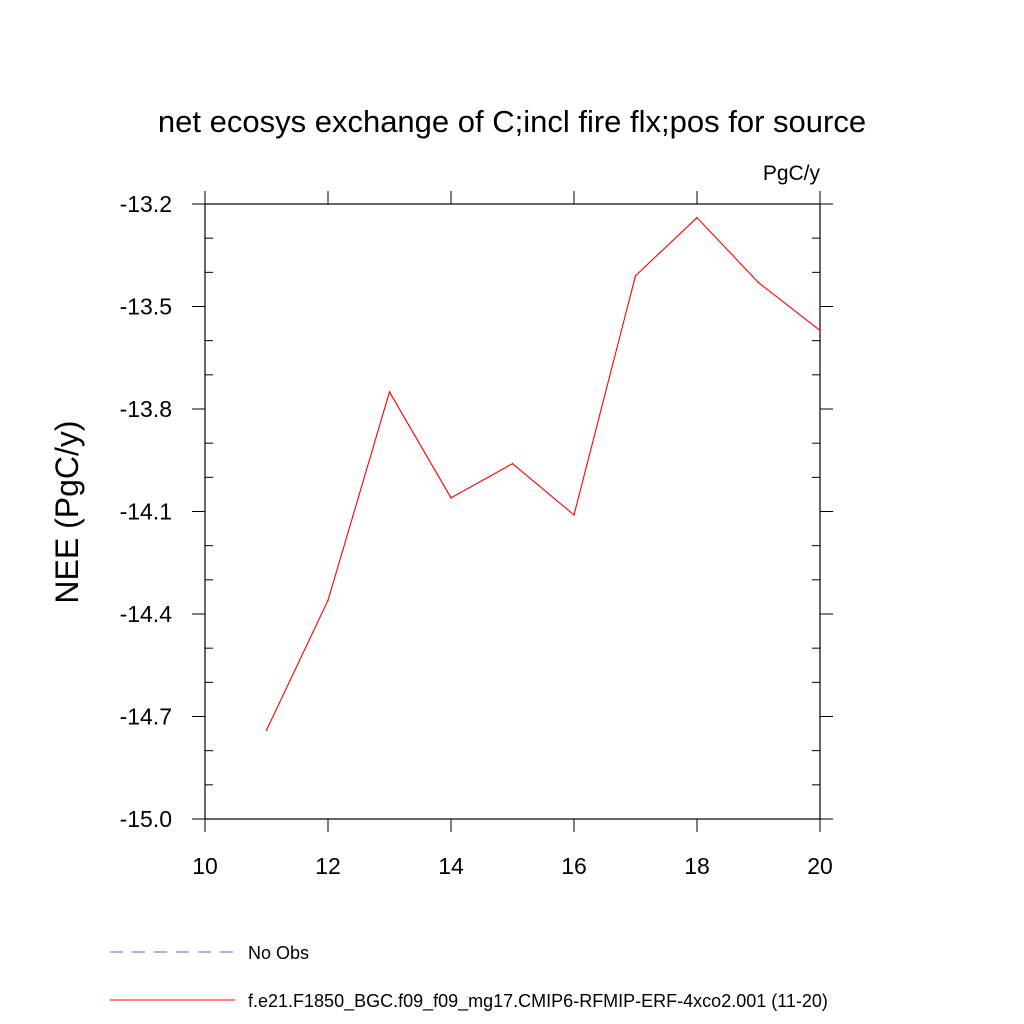 The height and width of the screenshot is (1024, 1024). Describe the element at coordinates (328, 866) in the screenshot. I see `x-tick-label: 12` at that location.